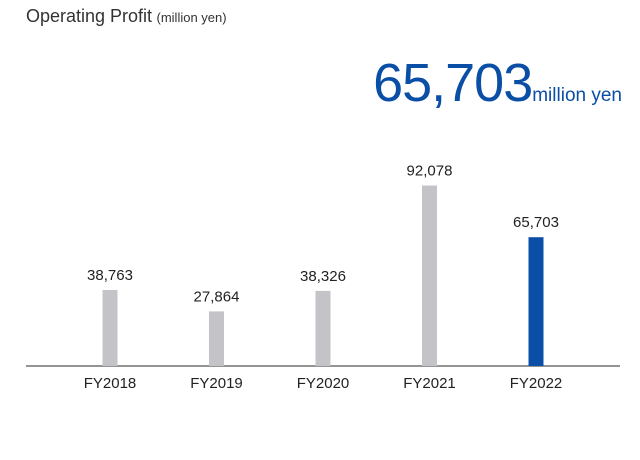  Describe the element at coordinates (217, 296) in the screenshot. I see `value-label-fy2019: 27,864` at that location.